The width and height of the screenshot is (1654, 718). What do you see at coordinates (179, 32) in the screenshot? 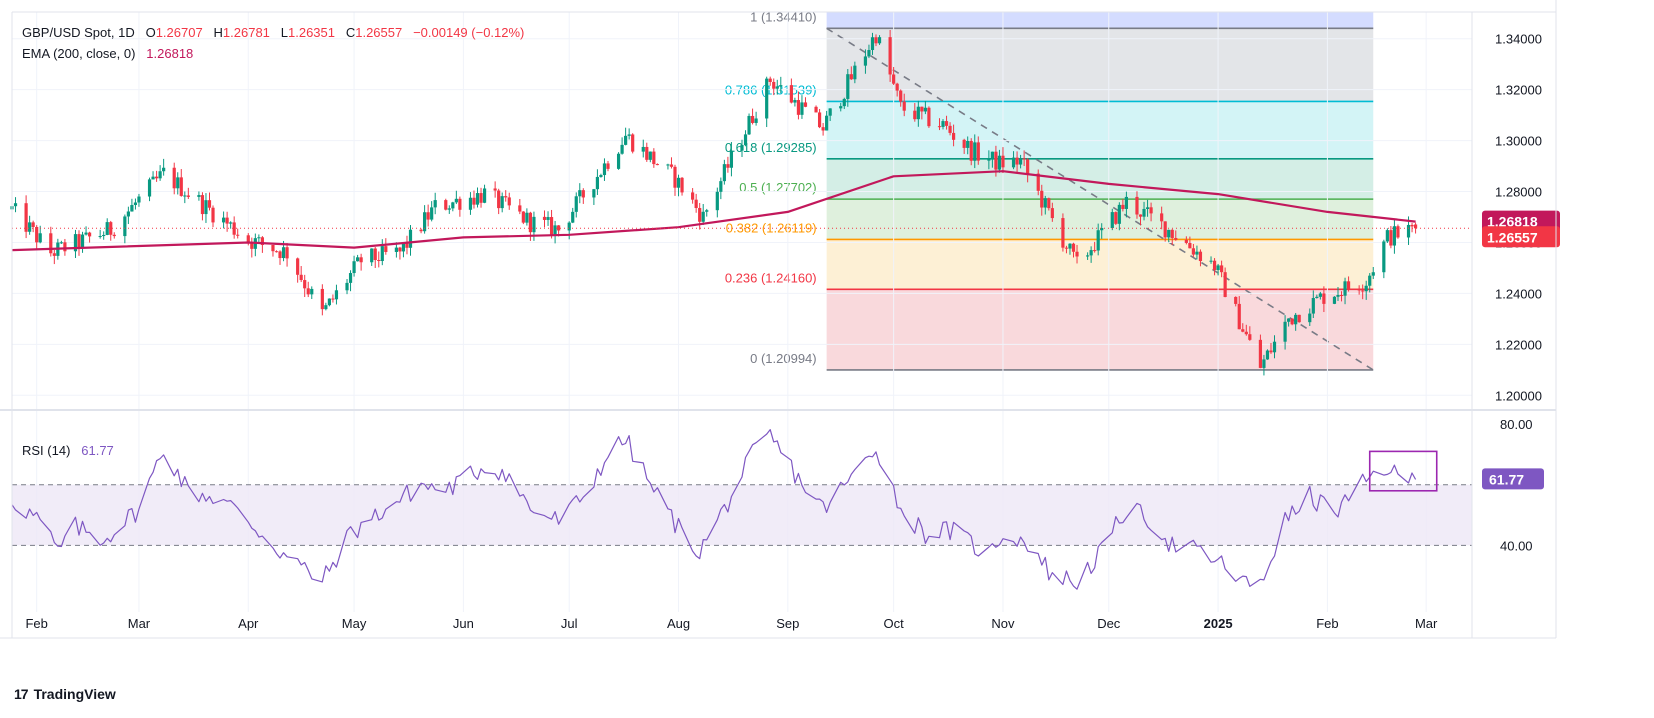
I see `open-value: 1.26707` at bounding box center [179, 32].